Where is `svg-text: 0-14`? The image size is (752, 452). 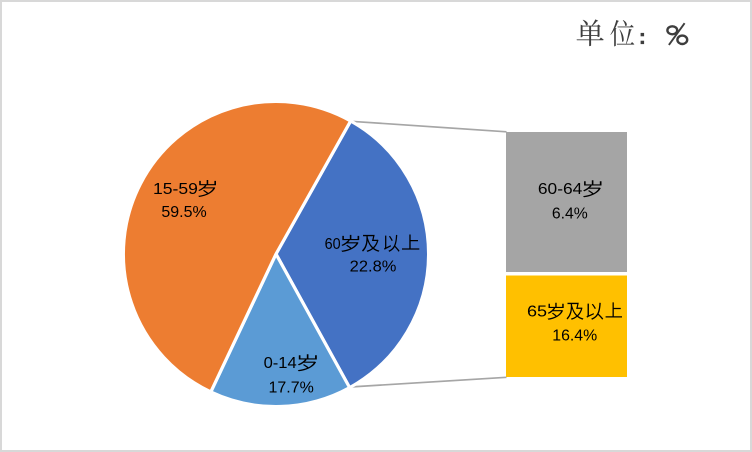 svg-text: 0-14 is located at coordinates (280, 363).